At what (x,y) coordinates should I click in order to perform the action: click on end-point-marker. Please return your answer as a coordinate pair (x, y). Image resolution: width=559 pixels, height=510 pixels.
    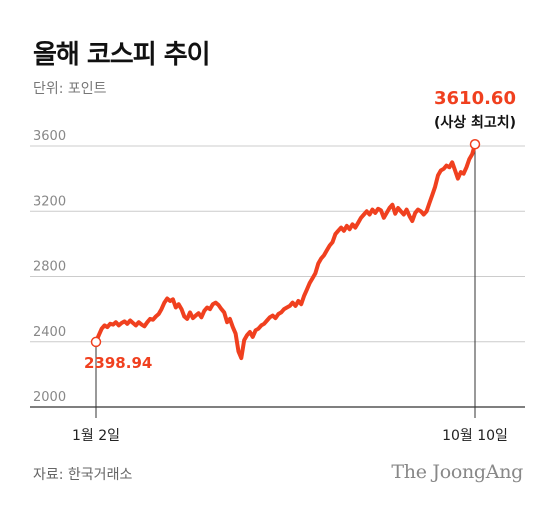
    Looking at the image, I should click on (475, 144).